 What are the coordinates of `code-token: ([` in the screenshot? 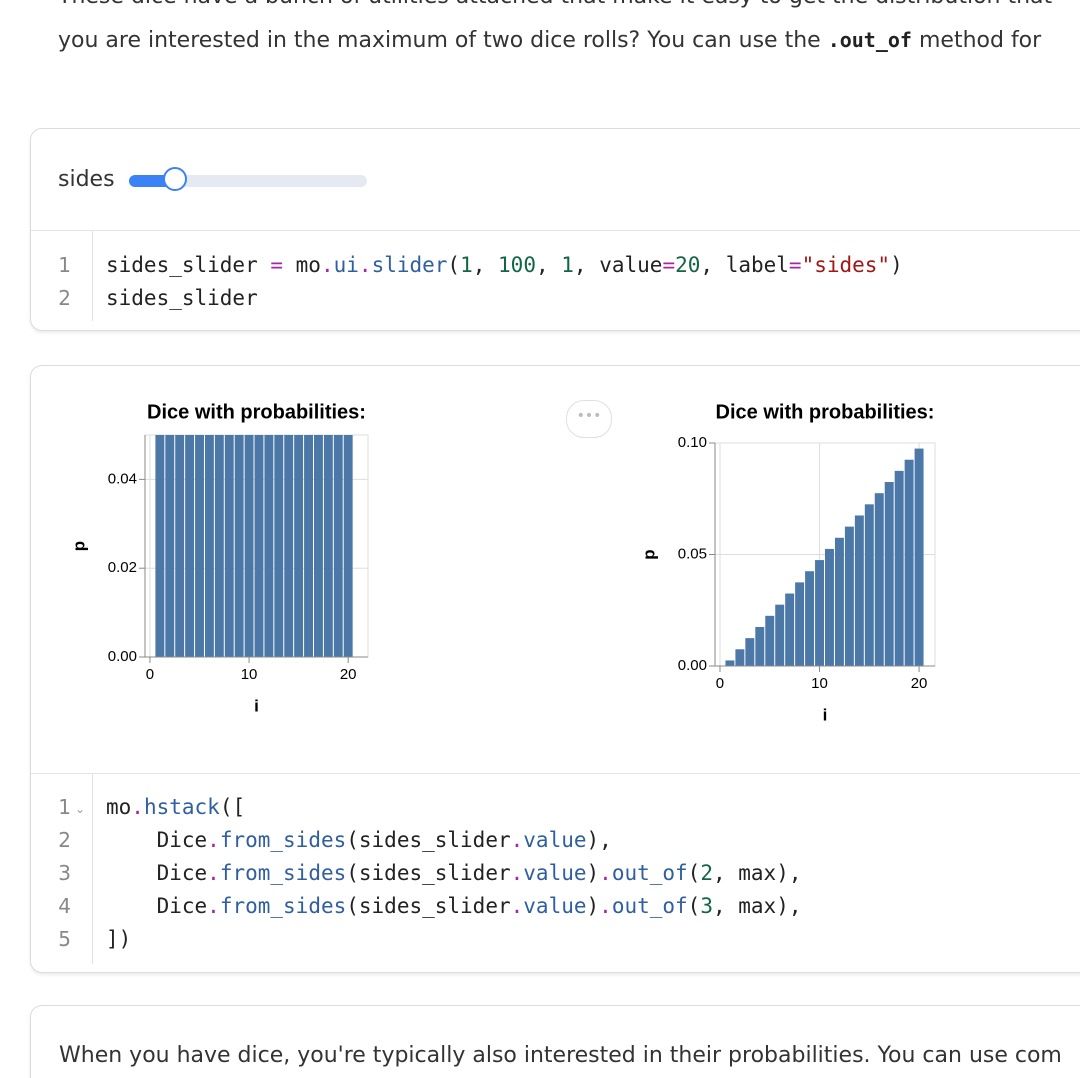 It's located at (232, 807).